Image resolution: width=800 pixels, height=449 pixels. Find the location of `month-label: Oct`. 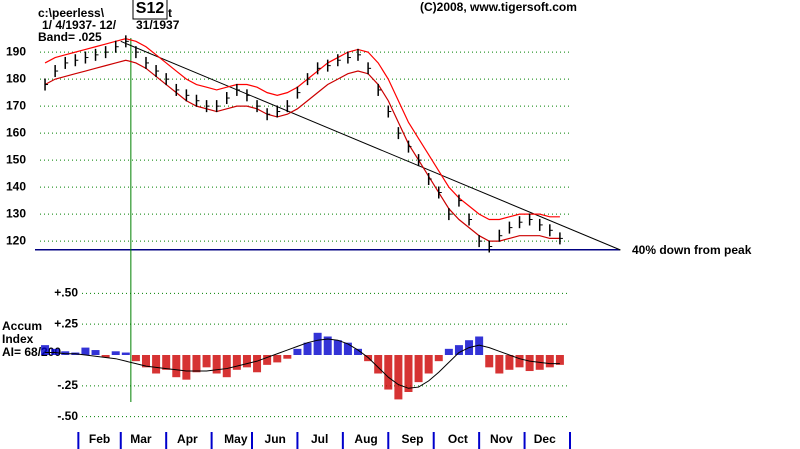

month-label: Oct is located at coordinates (458, 439).